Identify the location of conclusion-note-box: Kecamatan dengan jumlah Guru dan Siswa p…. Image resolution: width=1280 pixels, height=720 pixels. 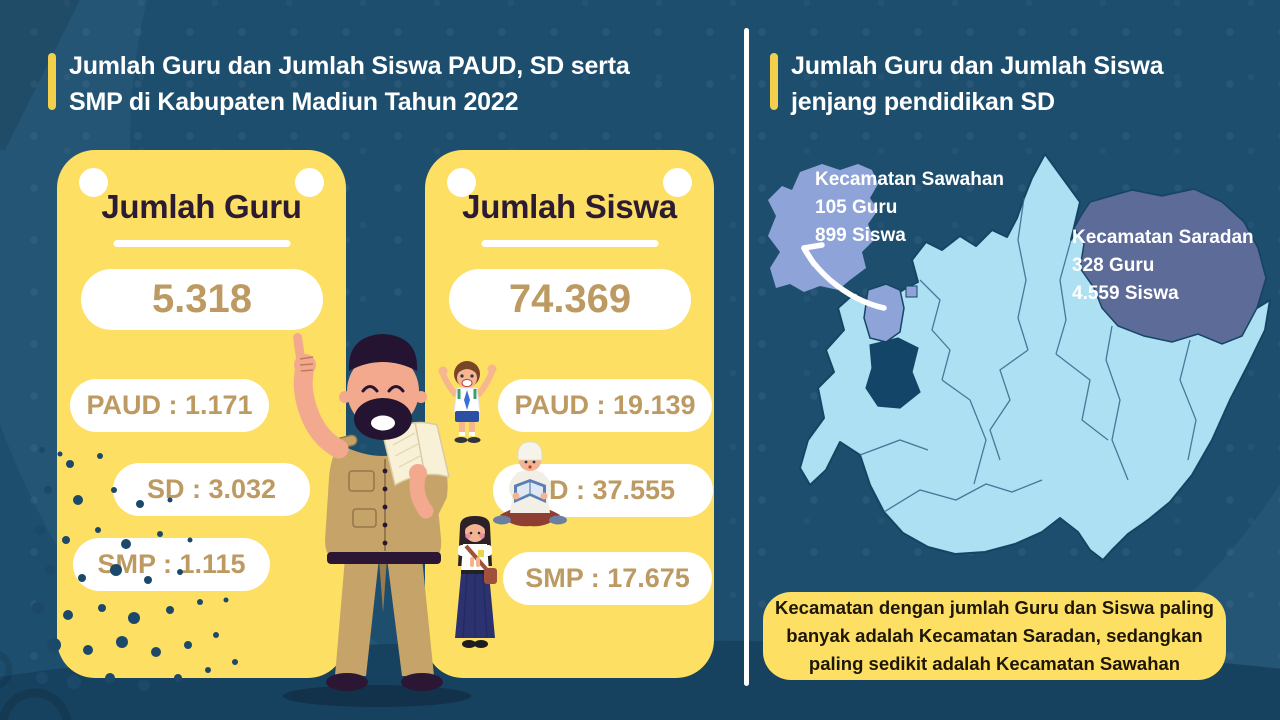
(994, 636).